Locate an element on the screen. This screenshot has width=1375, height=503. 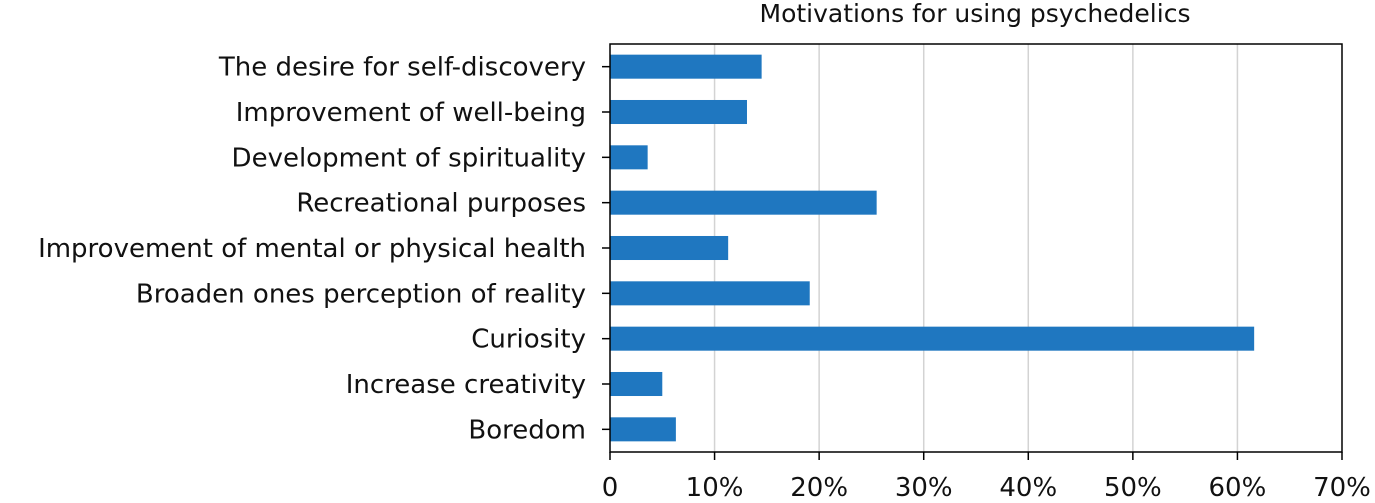
x-tick-label: 0 is located at coordinates (610, 488).